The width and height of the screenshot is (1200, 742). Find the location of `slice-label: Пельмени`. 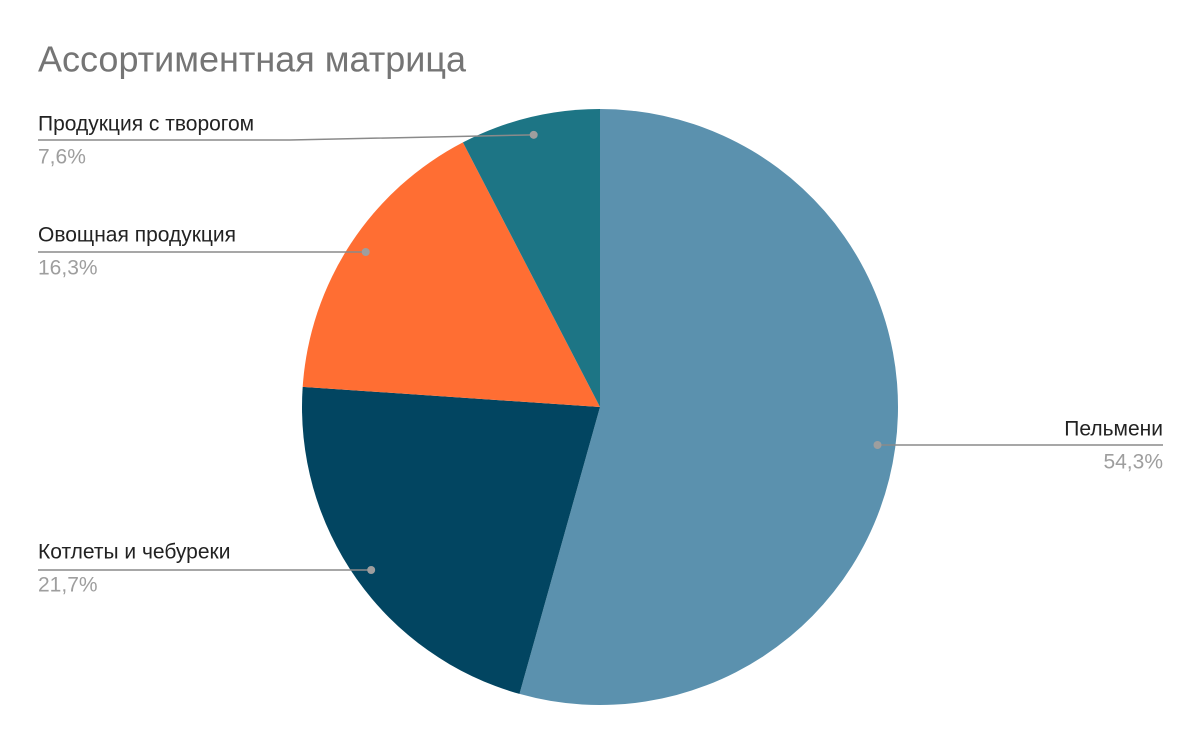

slice-label: Пельмени is located at coordinates (1113, 429).